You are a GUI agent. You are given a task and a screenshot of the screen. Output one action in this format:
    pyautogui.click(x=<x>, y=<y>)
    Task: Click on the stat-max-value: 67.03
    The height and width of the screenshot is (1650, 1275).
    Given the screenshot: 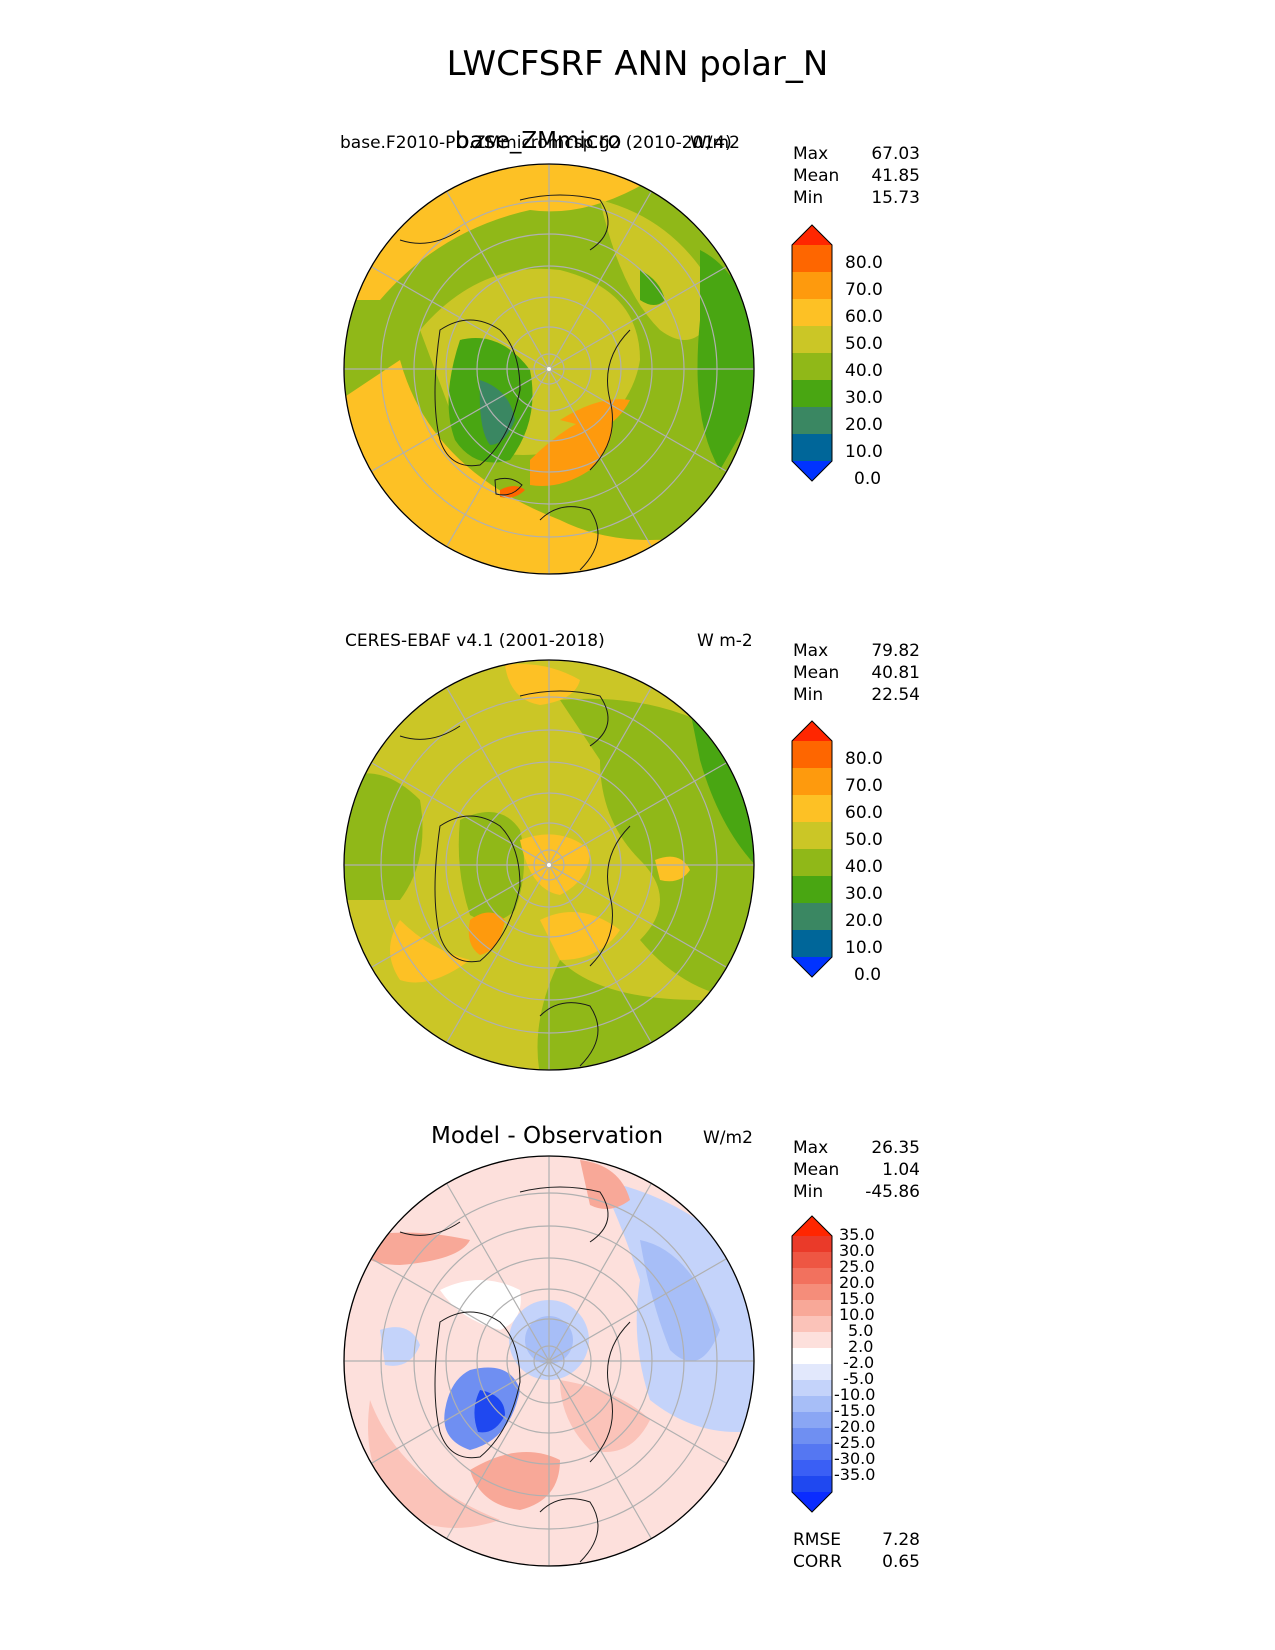 What is the action you would take?
    pyautogui.click(x=895, y=154)
    